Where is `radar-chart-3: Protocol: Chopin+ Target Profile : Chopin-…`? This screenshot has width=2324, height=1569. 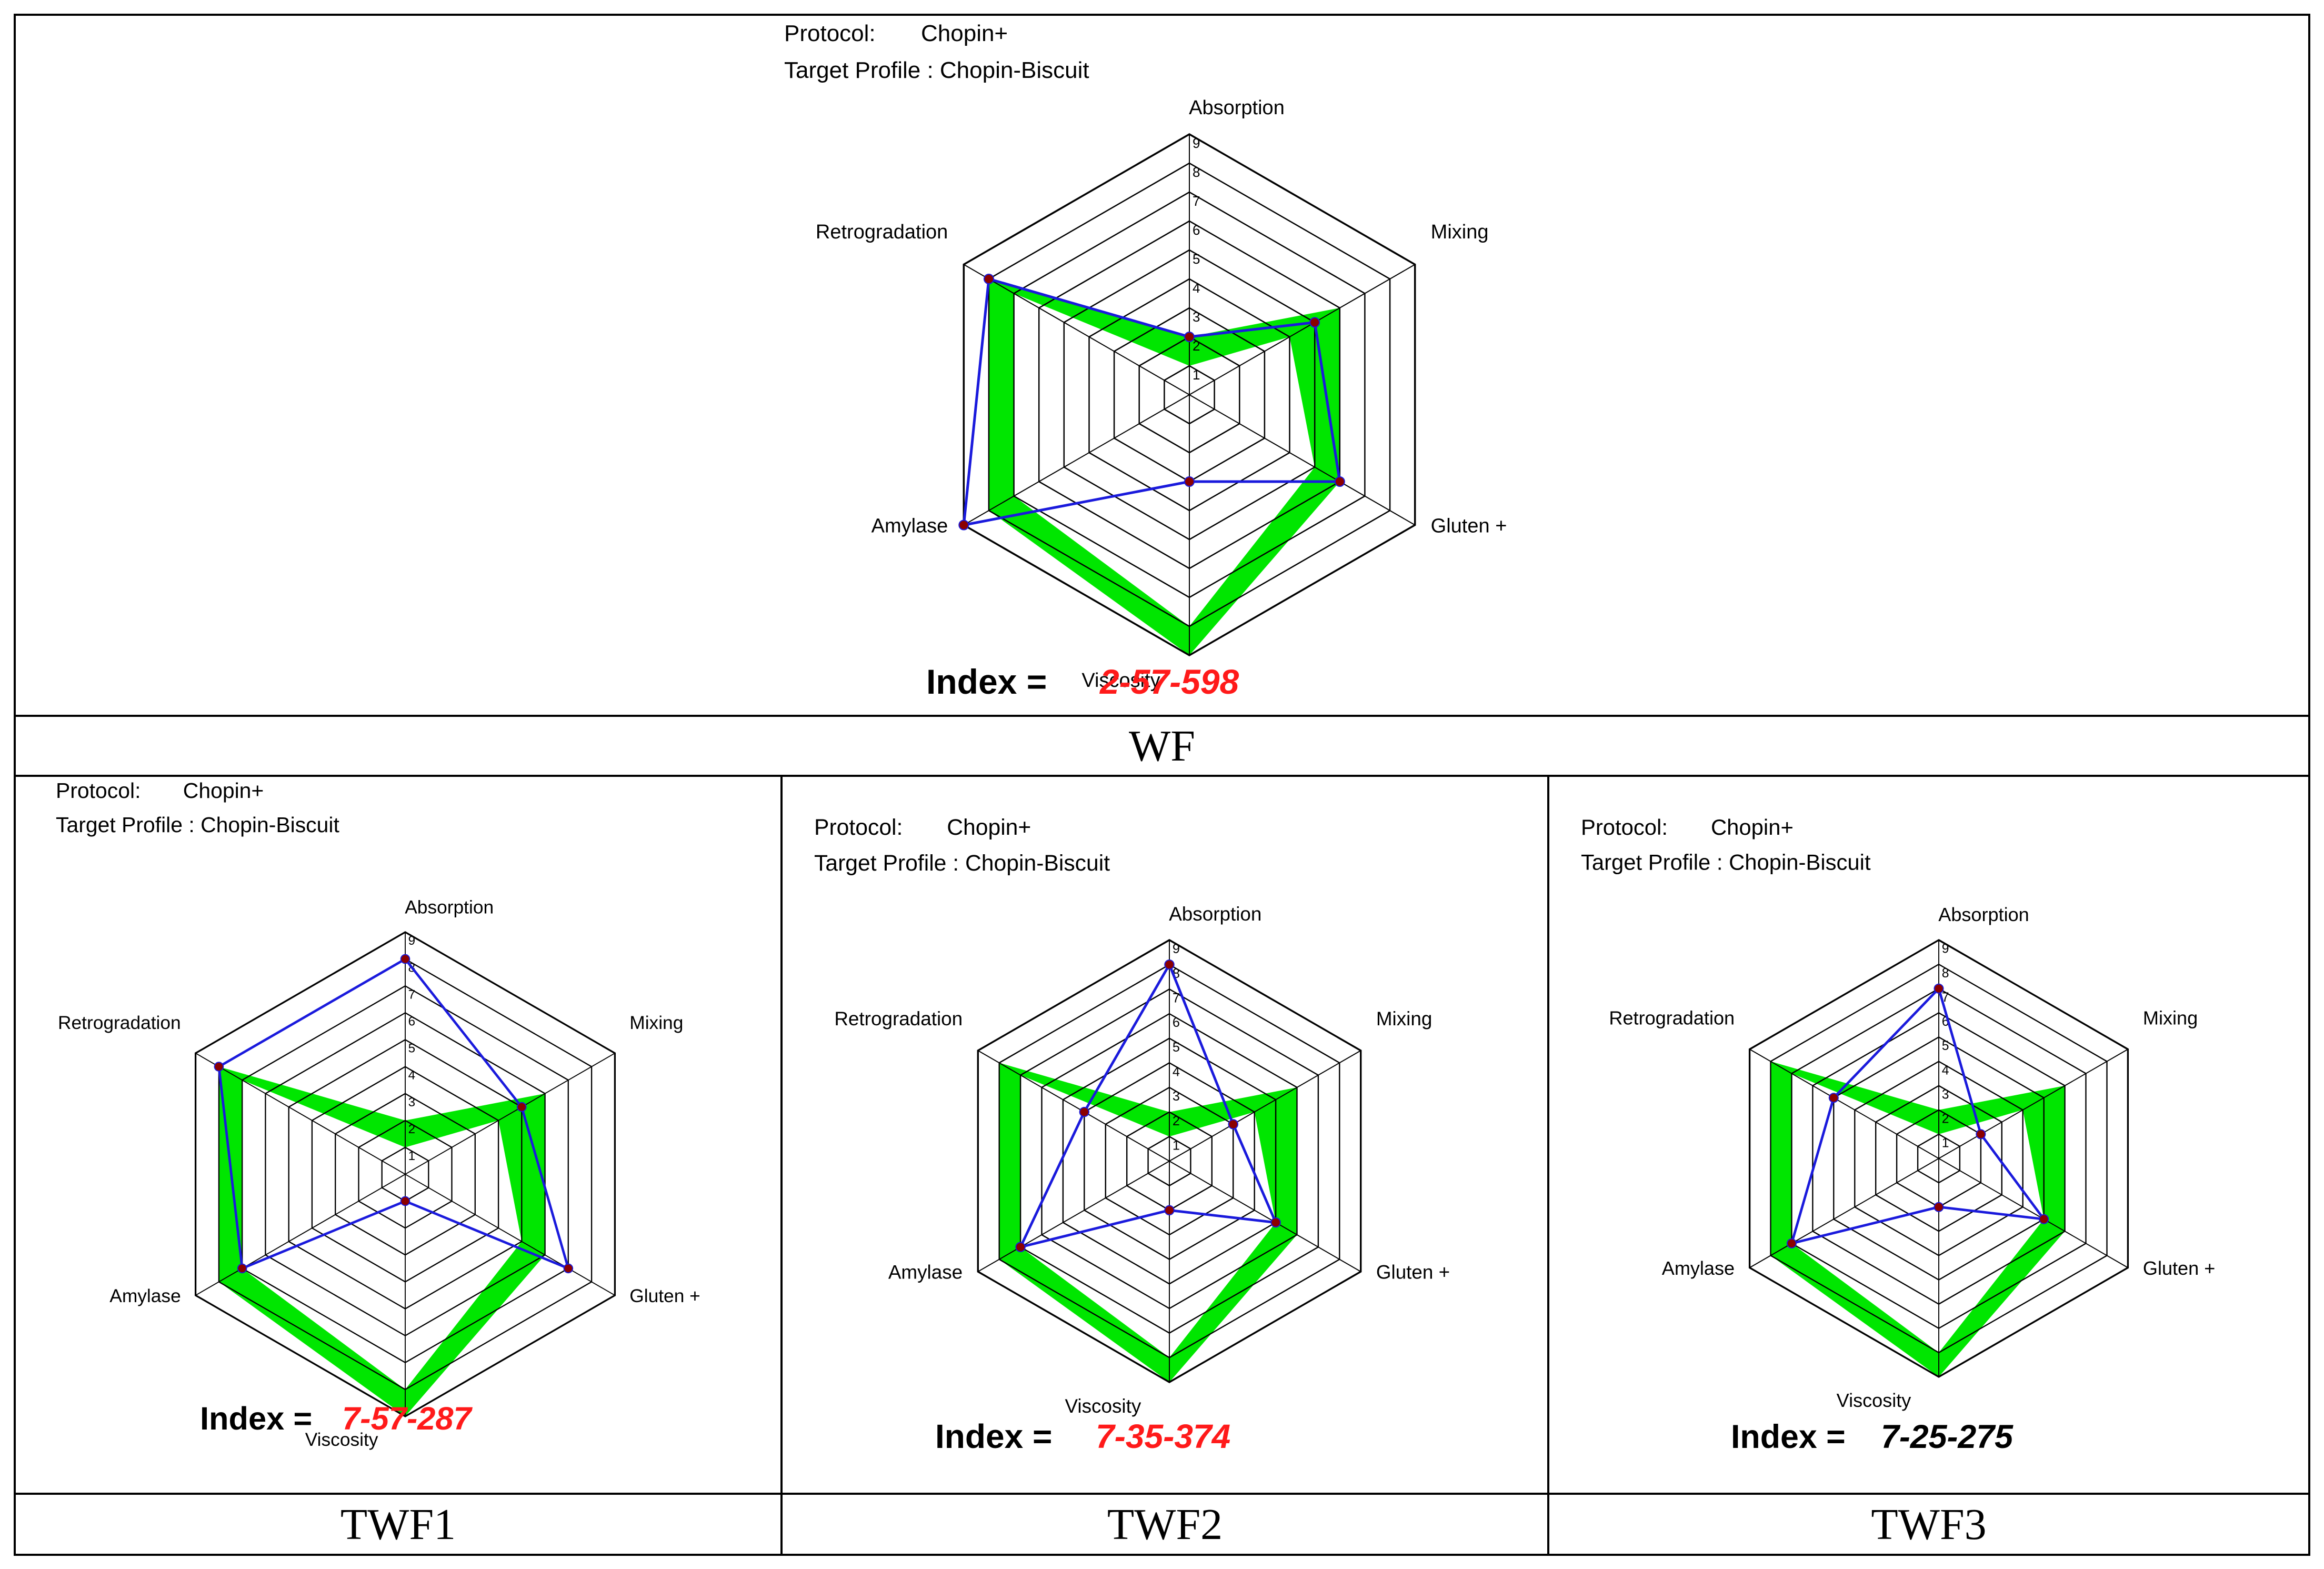
radar-chart-3: Protocol: Chopin+ Target Profile : Chopin-… is located at coordinates (1898, 1135).